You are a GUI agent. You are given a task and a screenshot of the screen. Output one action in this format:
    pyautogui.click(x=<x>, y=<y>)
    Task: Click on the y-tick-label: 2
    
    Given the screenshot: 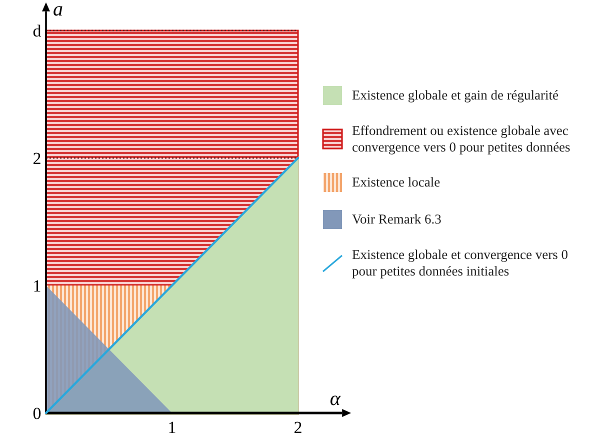 What is the action you would take?
    pyautogui.click(x=37, y=158)
    